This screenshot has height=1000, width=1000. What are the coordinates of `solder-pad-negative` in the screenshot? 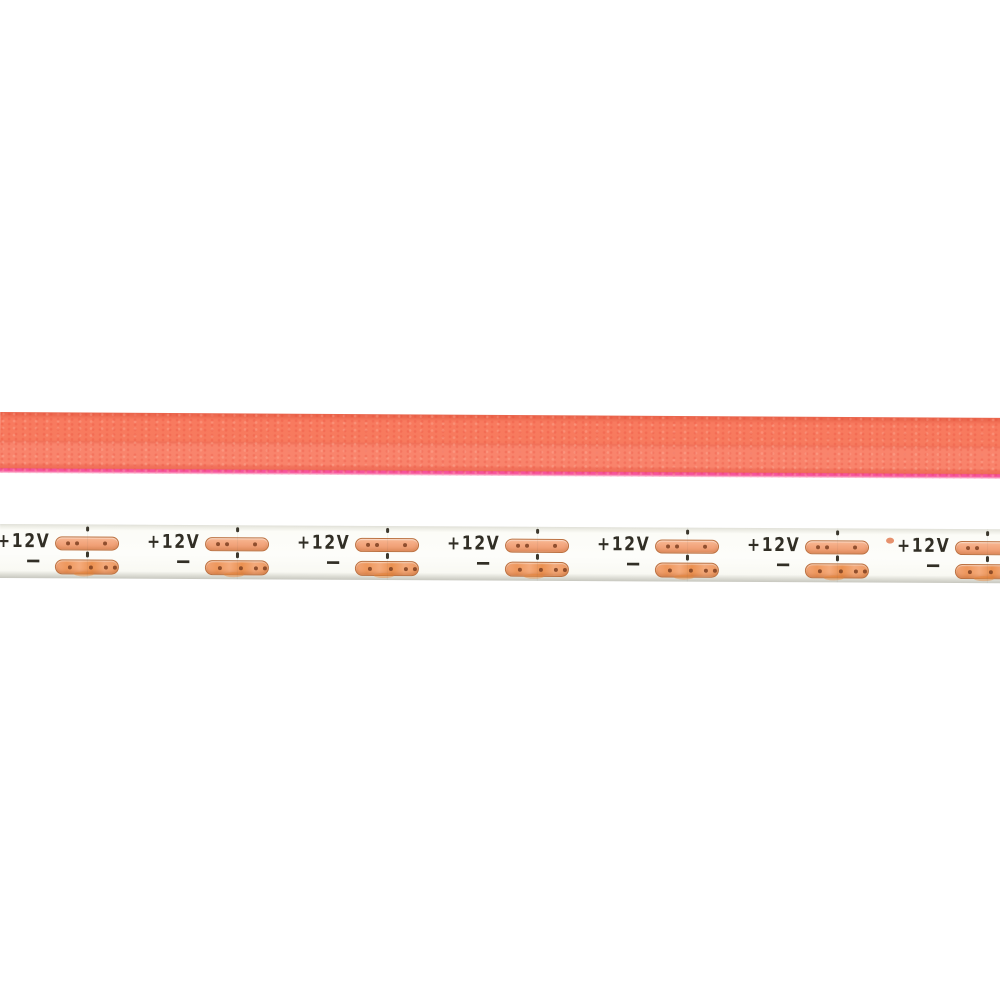 It's located at (977, 572).